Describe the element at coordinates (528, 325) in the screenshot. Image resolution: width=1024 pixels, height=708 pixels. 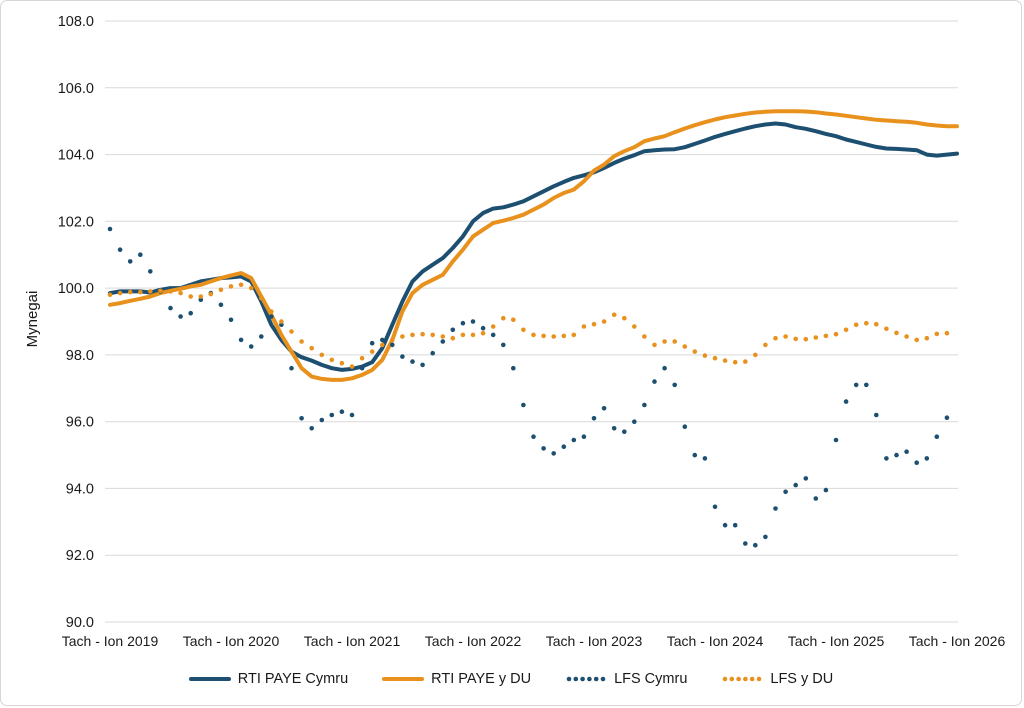
I see `series-dots-lfs-y-du` at that location.